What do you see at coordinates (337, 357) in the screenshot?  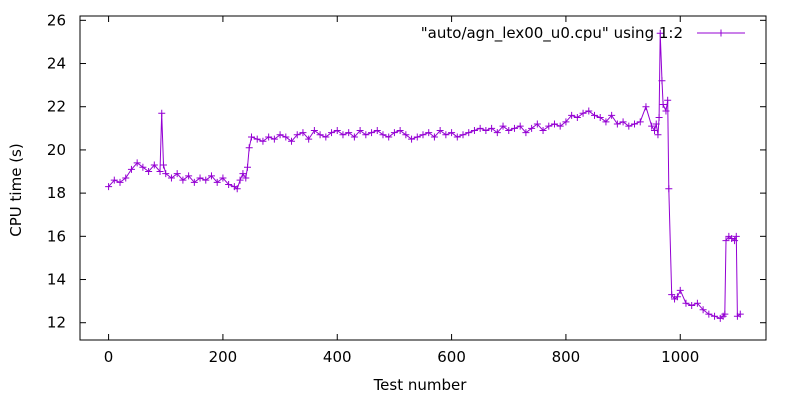 I see `x-tick-label: 400` at bounding box center [337, 357].